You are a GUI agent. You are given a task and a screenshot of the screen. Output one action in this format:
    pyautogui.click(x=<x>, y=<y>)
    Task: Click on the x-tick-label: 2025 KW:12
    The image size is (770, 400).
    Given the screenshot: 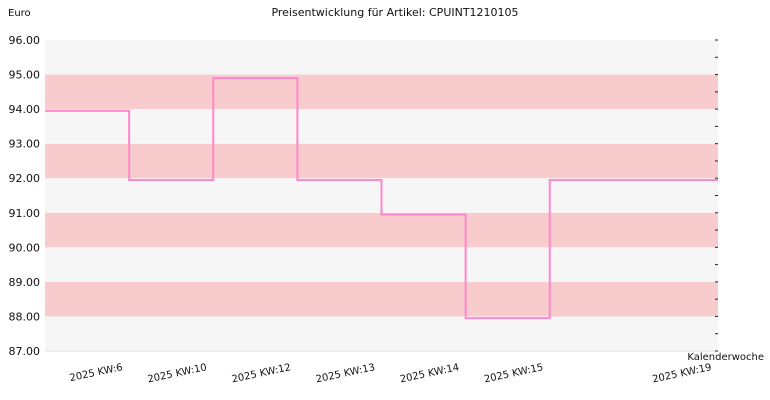 What is the action you would take?
    pyautogui.click(x=261, y=373)
    